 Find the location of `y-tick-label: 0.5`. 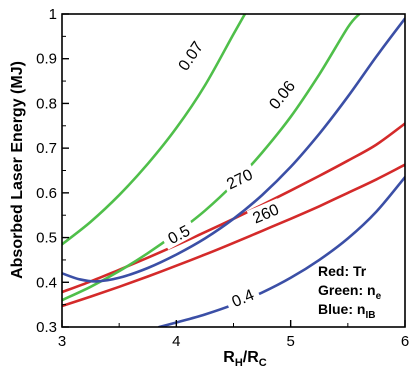

y-tick-label: 0.5 is located at coordinates (46, 238).